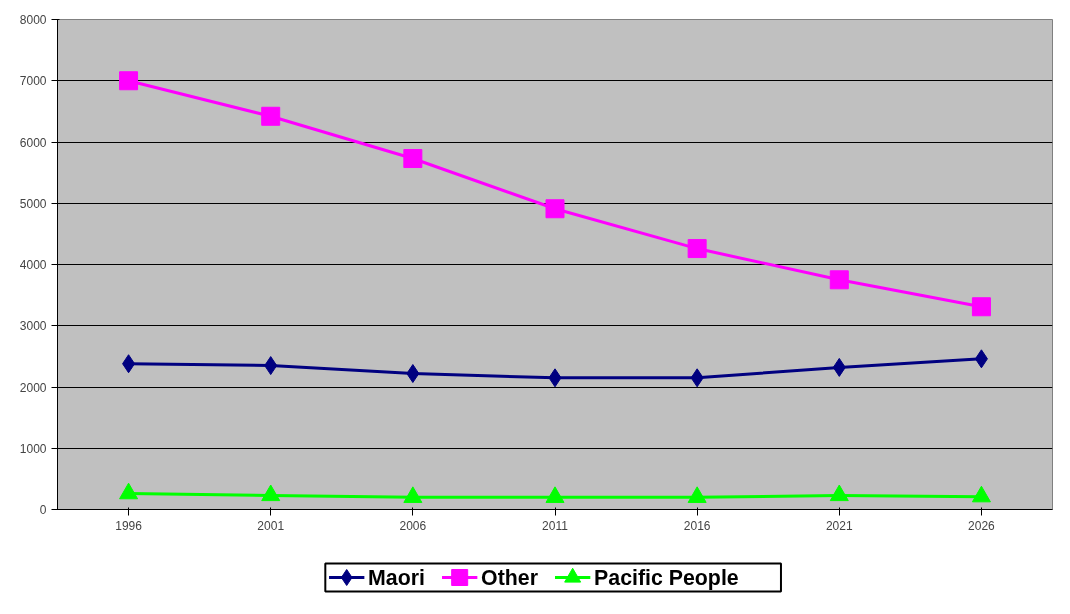  What do you see at coordinates (33, 448) in the screenshot?
I see `y-tick-label: 1000` at bounding box center [33, 448].